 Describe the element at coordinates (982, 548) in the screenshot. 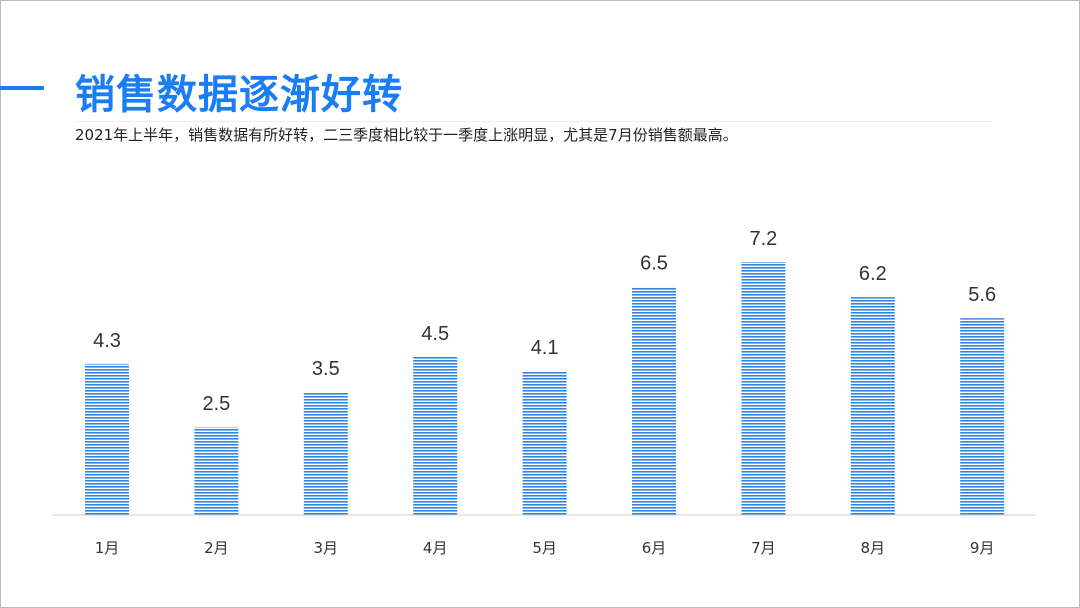

I see `x-tick-label-9: 9月` at that location.